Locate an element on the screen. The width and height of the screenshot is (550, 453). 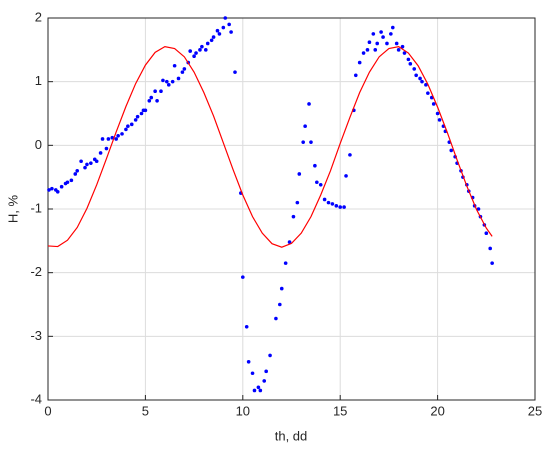
y-tick-label: -4 is located at coordinates (36, 398).